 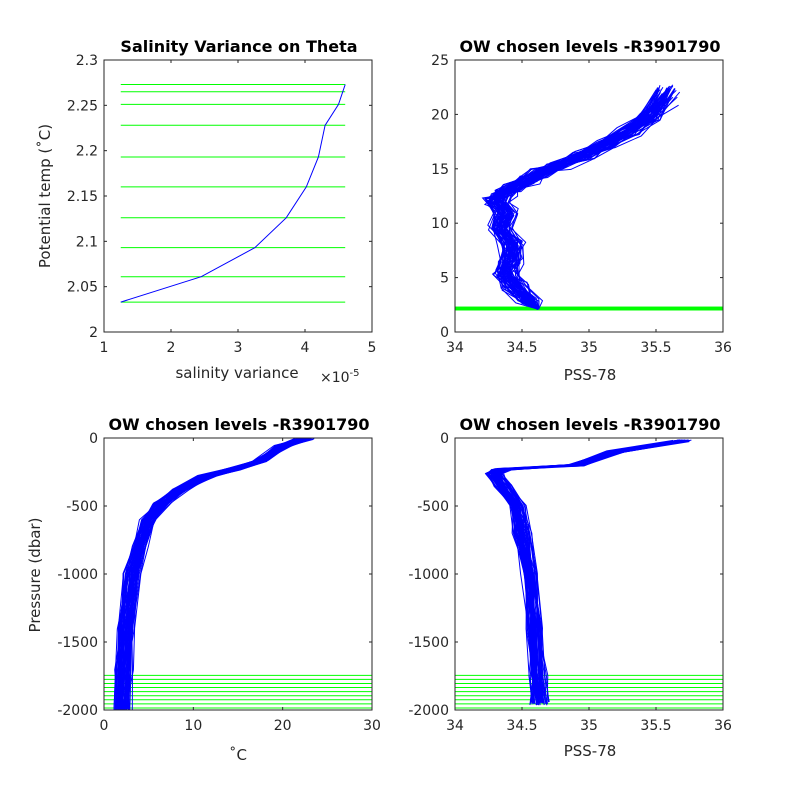 What do you see at coordinates (440, 115) in the screenshot?
I see `y-tick-label: 20` at bounding box center [440, 115].